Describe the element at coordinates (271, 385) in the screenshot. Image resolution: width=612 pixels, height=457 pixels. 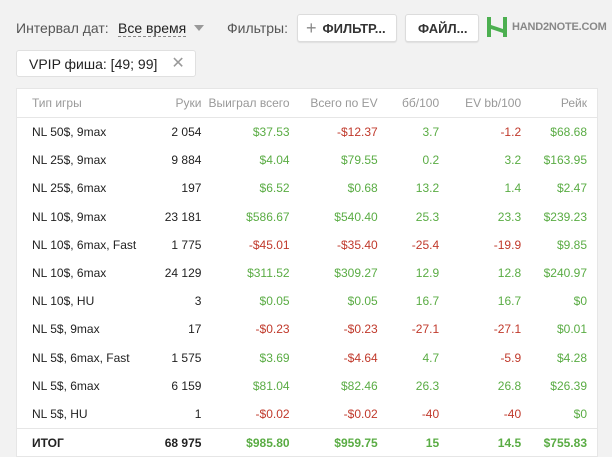
I see `cell-won-total: $81.04` at that location.